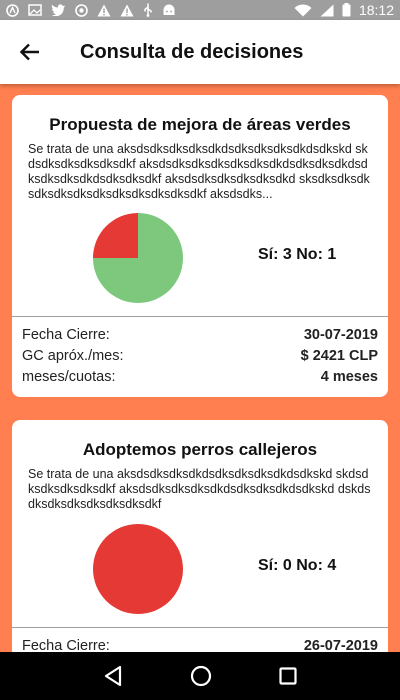 The width and height of the screenshot is (400, 700). I want to click on chrome-icon, so click(81, 10).